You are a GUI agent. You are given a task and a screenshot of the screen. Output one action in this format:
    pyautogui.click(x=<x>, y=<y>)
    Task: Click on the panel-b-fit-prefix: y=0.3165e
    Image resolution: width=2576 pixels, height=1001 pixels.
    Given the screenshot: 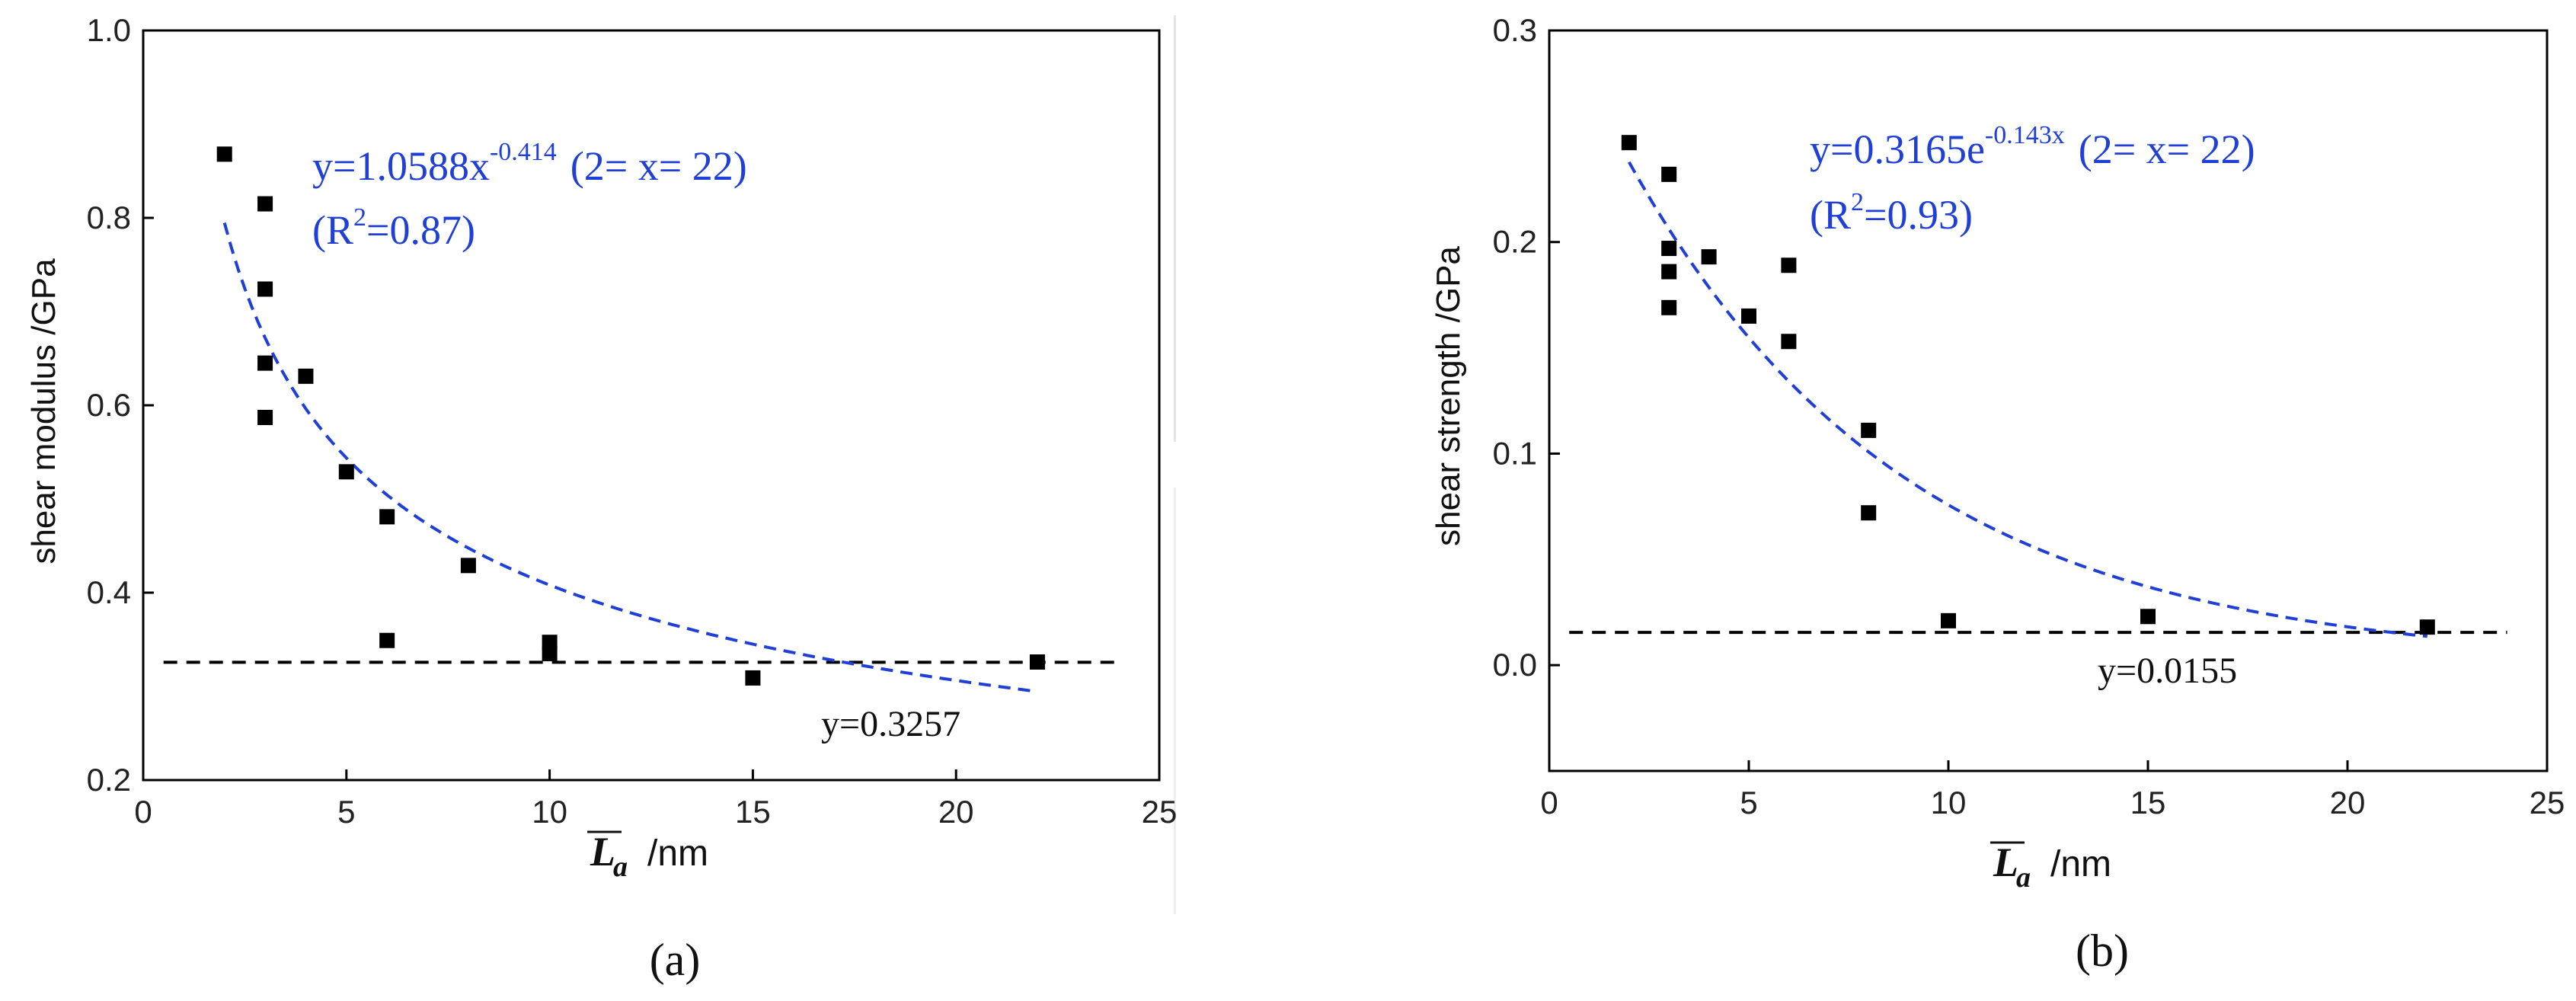 What is the action you would take?
    pyautogui.click(x=1898, y=149)
    